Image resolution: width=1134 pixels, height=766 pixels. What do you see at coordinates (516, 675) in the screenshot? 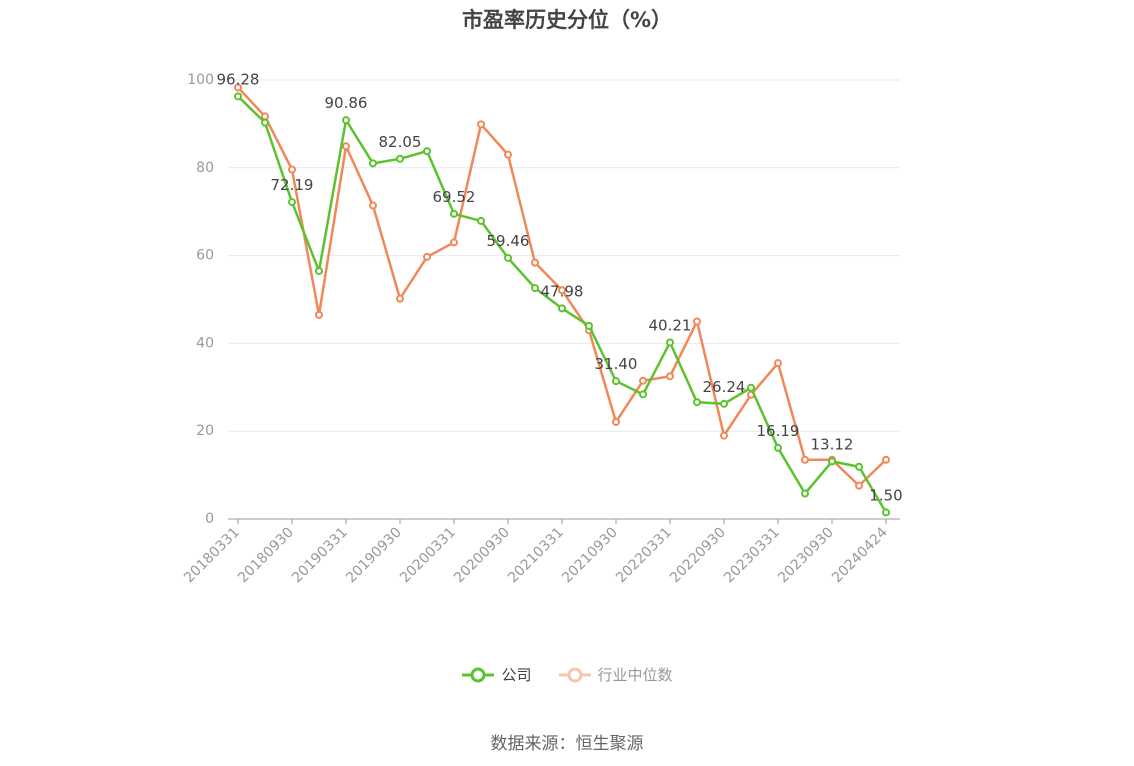
I see `legend-company-label: 公司` at bounding box center [516, 675].